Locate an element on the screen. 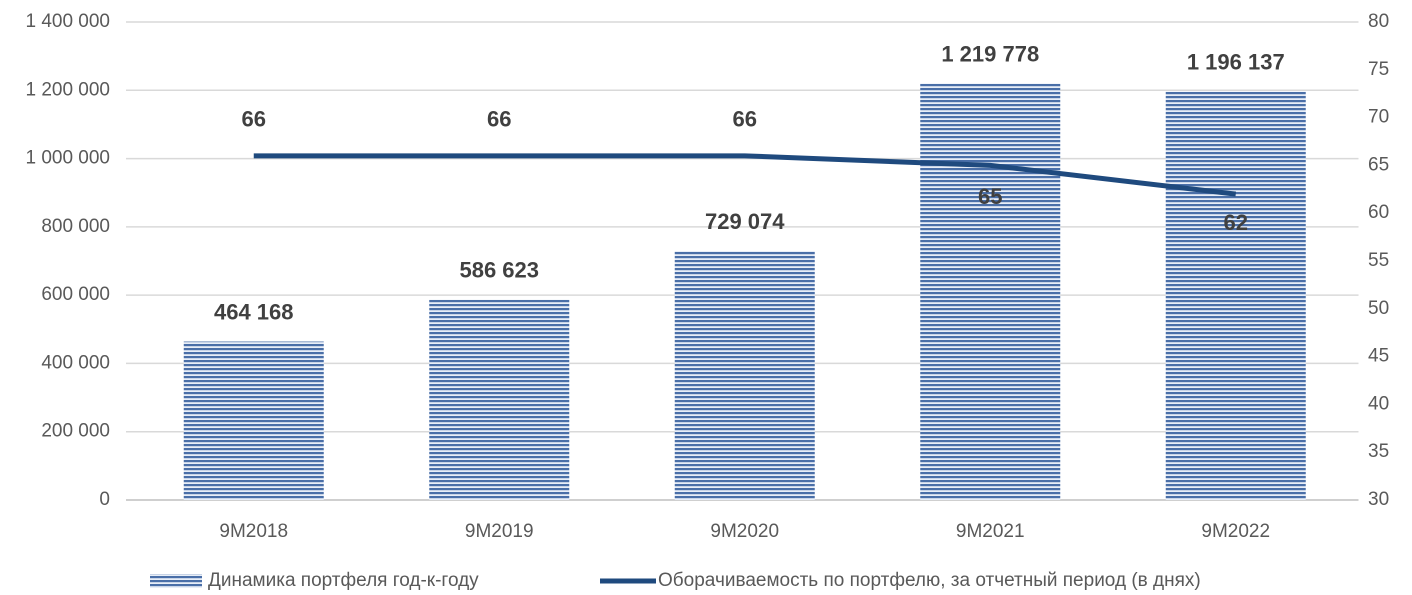 This screenshot has width=1412, height=595. y-tick-label: 1 400 000 is located at coordinates (67, 21).